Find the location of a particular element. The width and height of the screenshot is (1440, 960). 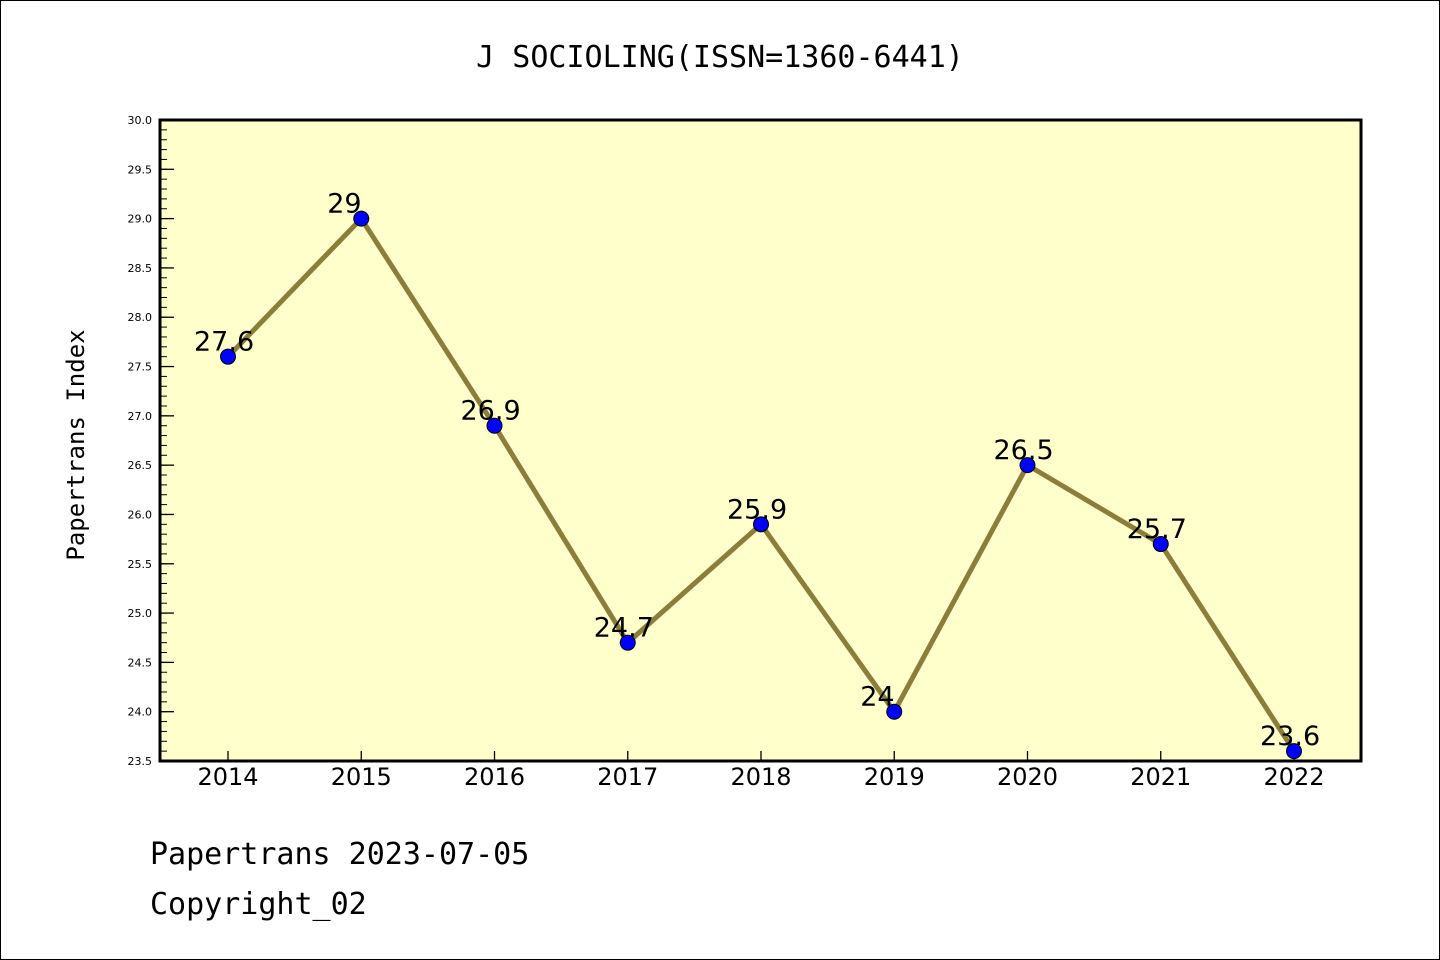

data-label: 29 is located at coordinates (344, 204).